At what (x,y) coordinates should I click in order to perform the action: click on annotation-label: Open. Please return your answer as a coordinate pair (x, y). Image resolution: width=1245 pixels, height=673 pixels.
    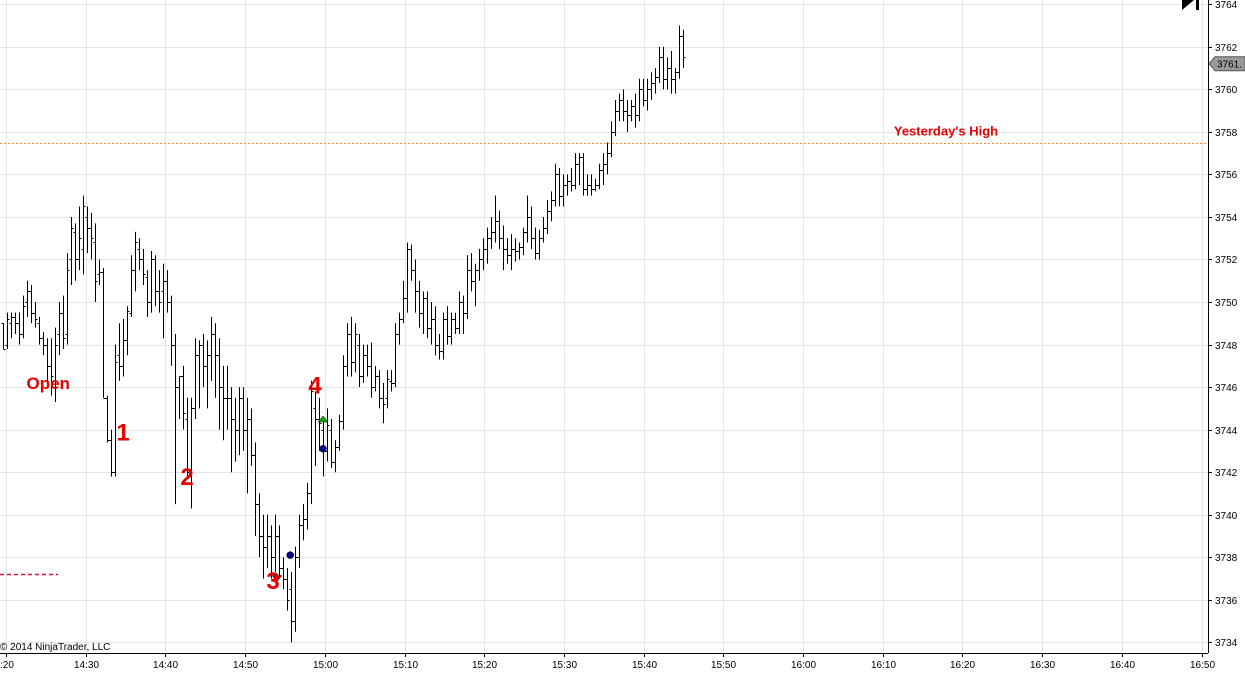
    Looking at the image, I should click on (47, 383).